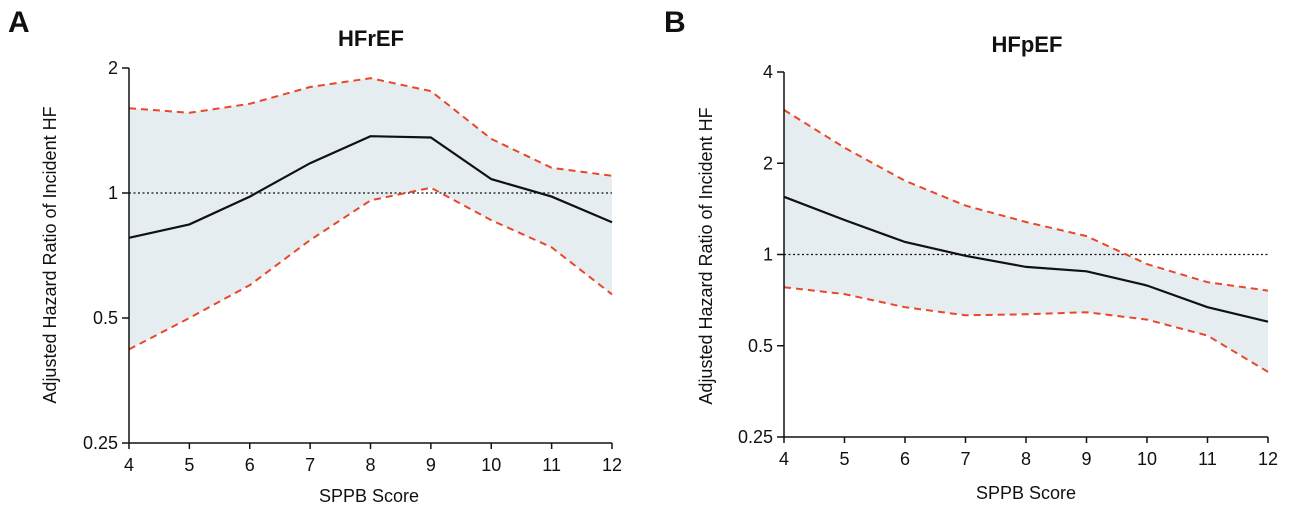  Describe the element at coordinates (675, 22) in the screenshot. I see `panel-label-b: B` at that location.